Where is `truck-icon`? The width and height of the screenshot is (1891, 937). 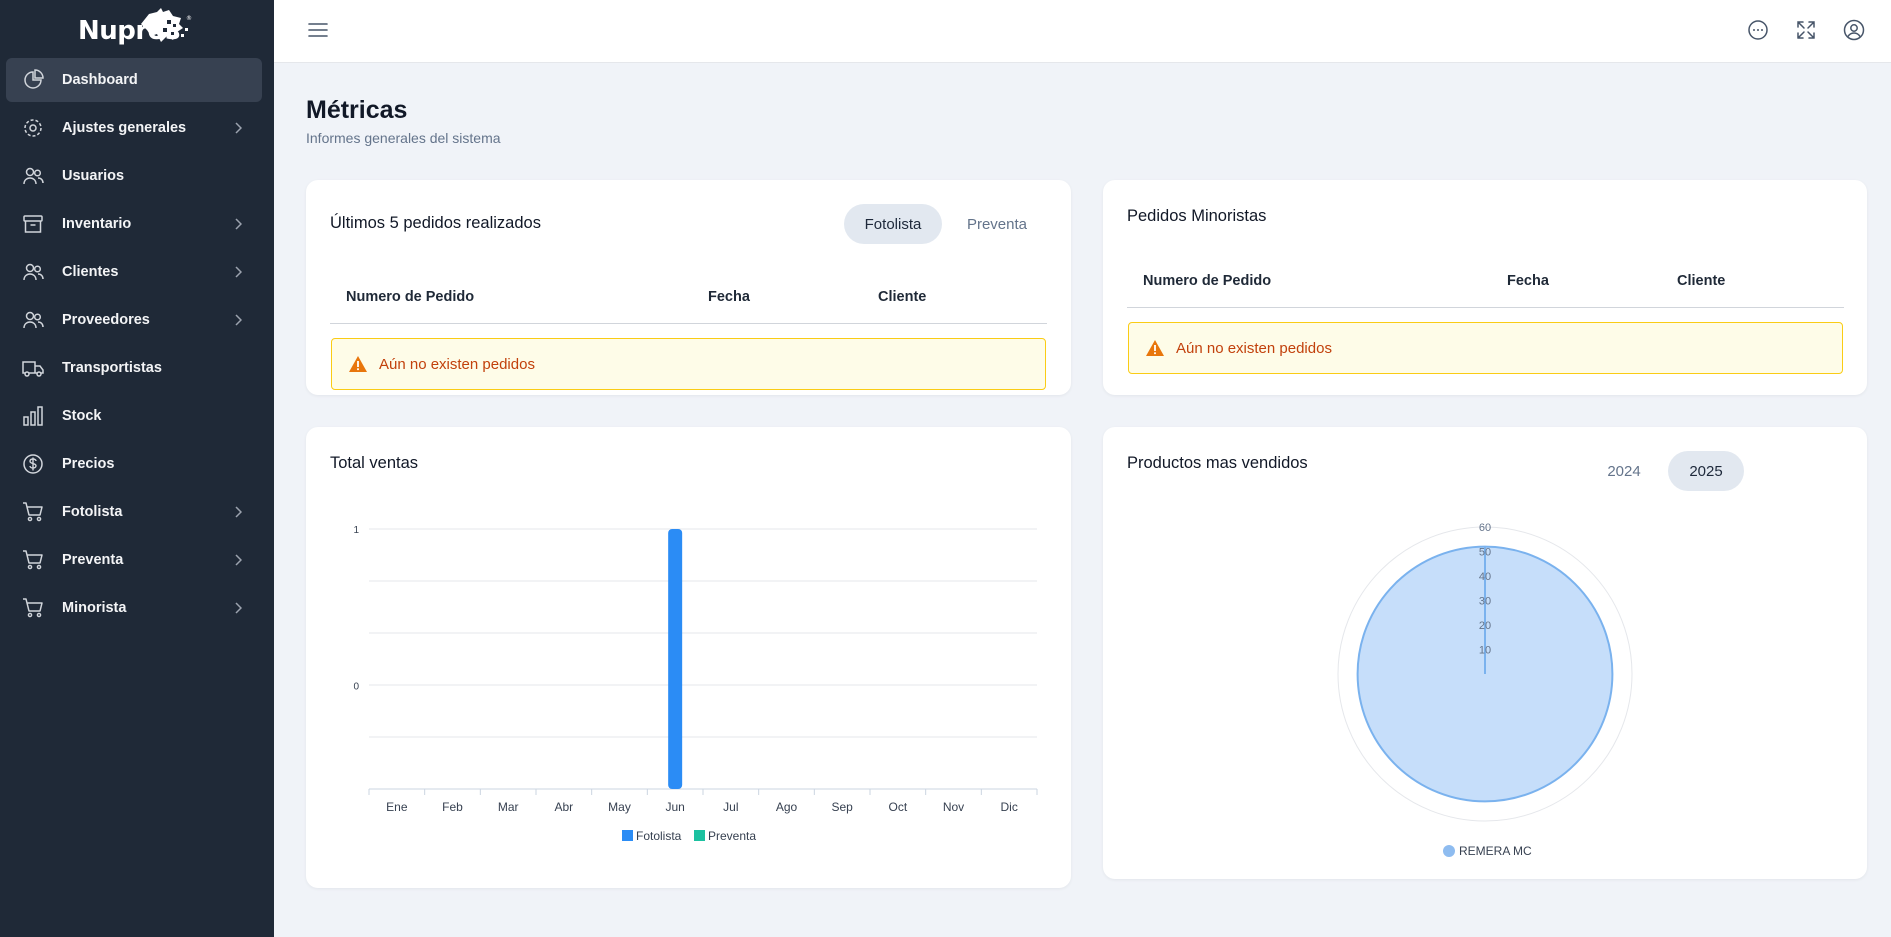
truck-icon is located at coordinates (33, 369).